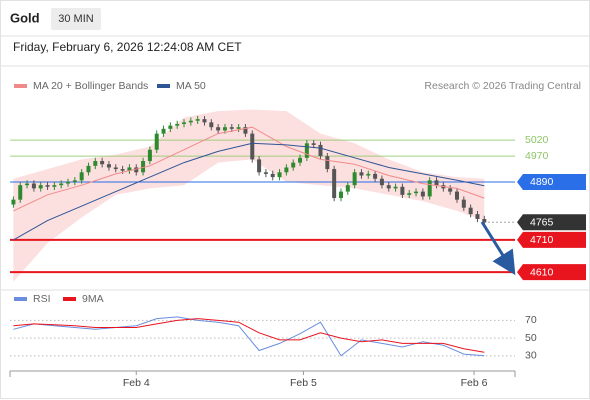  I want to click on level-label: 4710, so click(542, 240).